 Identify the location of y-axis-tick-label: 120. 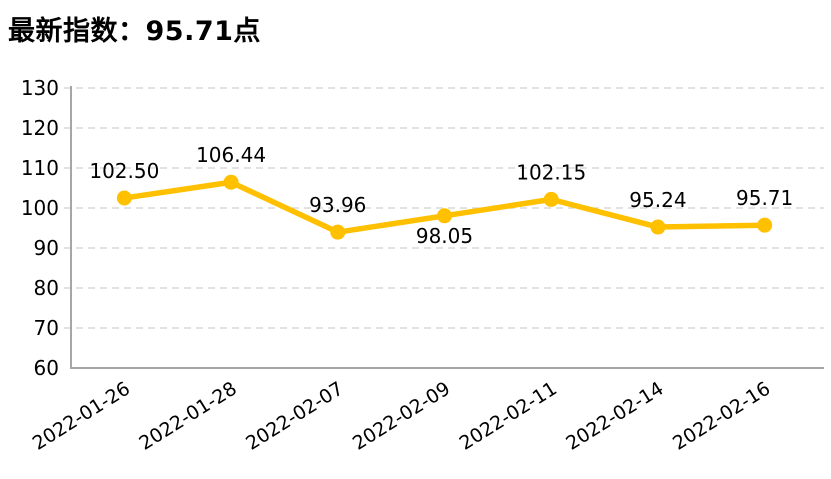
(40, 128).